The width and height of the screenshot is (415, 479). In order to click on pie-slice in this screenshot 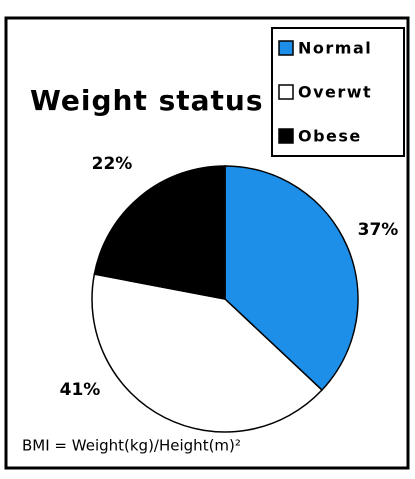, I will do `click(159, 232)`.